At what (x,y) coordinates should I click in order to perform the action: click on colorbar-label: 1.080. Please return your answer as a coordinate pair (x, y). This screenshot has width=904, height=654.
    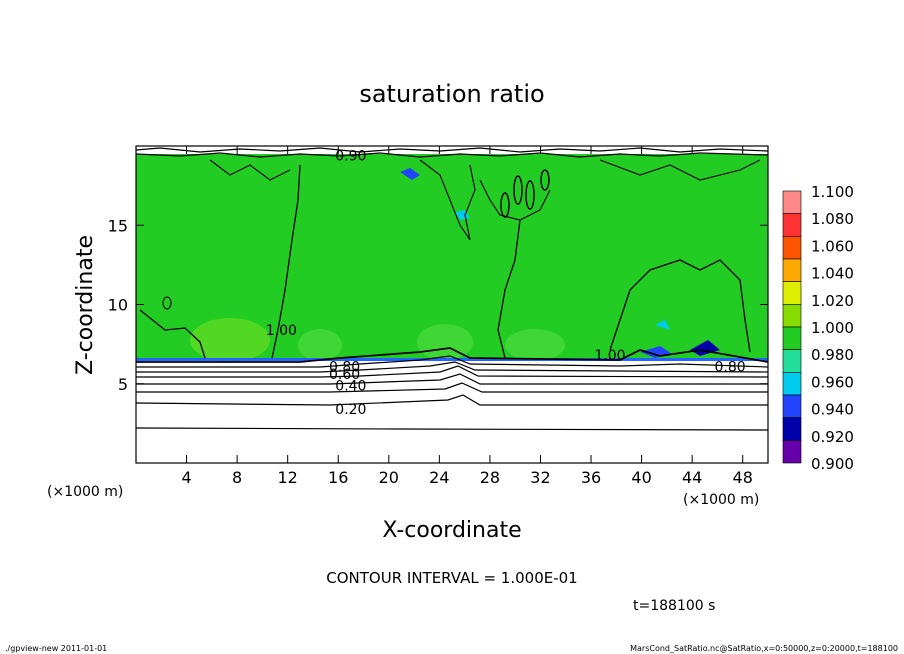
    Looking at the image, I should click on (832, 219).